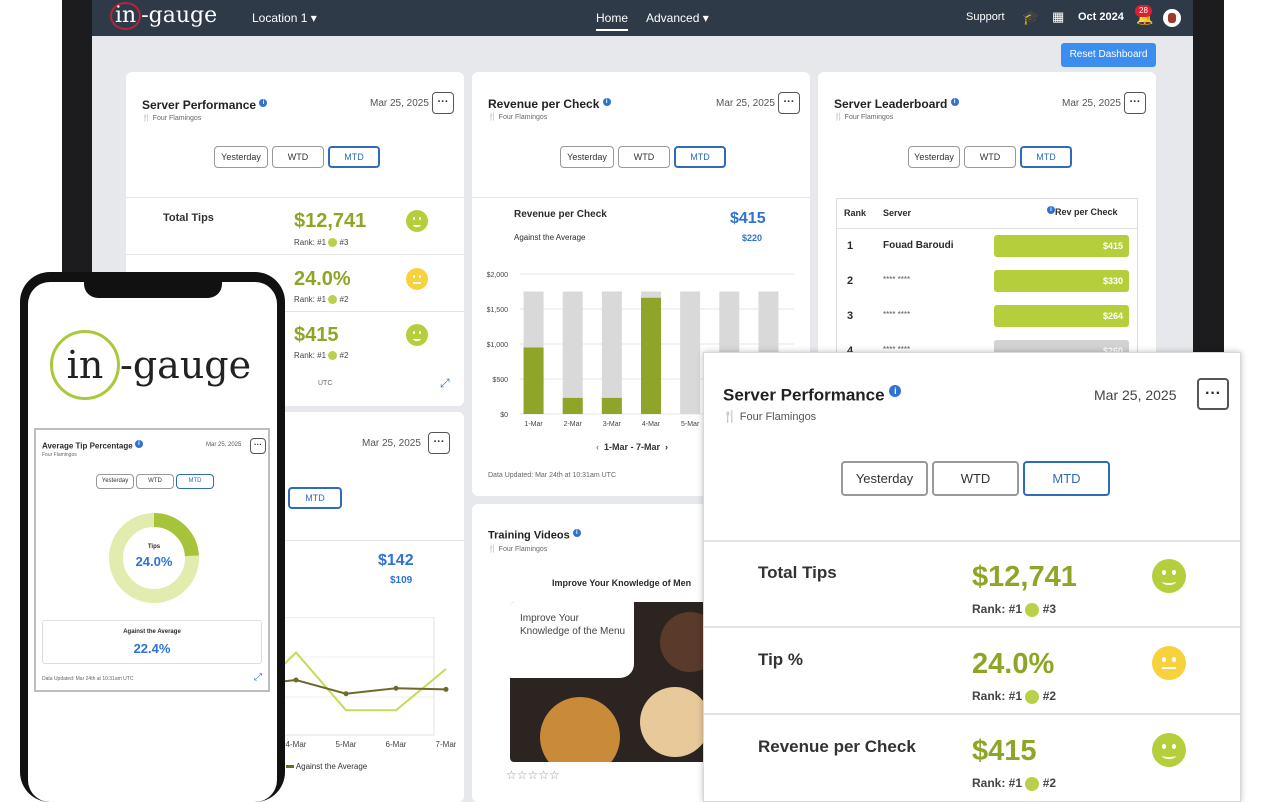 Image resolution: width=1285 pixels, height=802 pixels. I want to click on card-title: Server Leaderboard i, so click(896, 104).